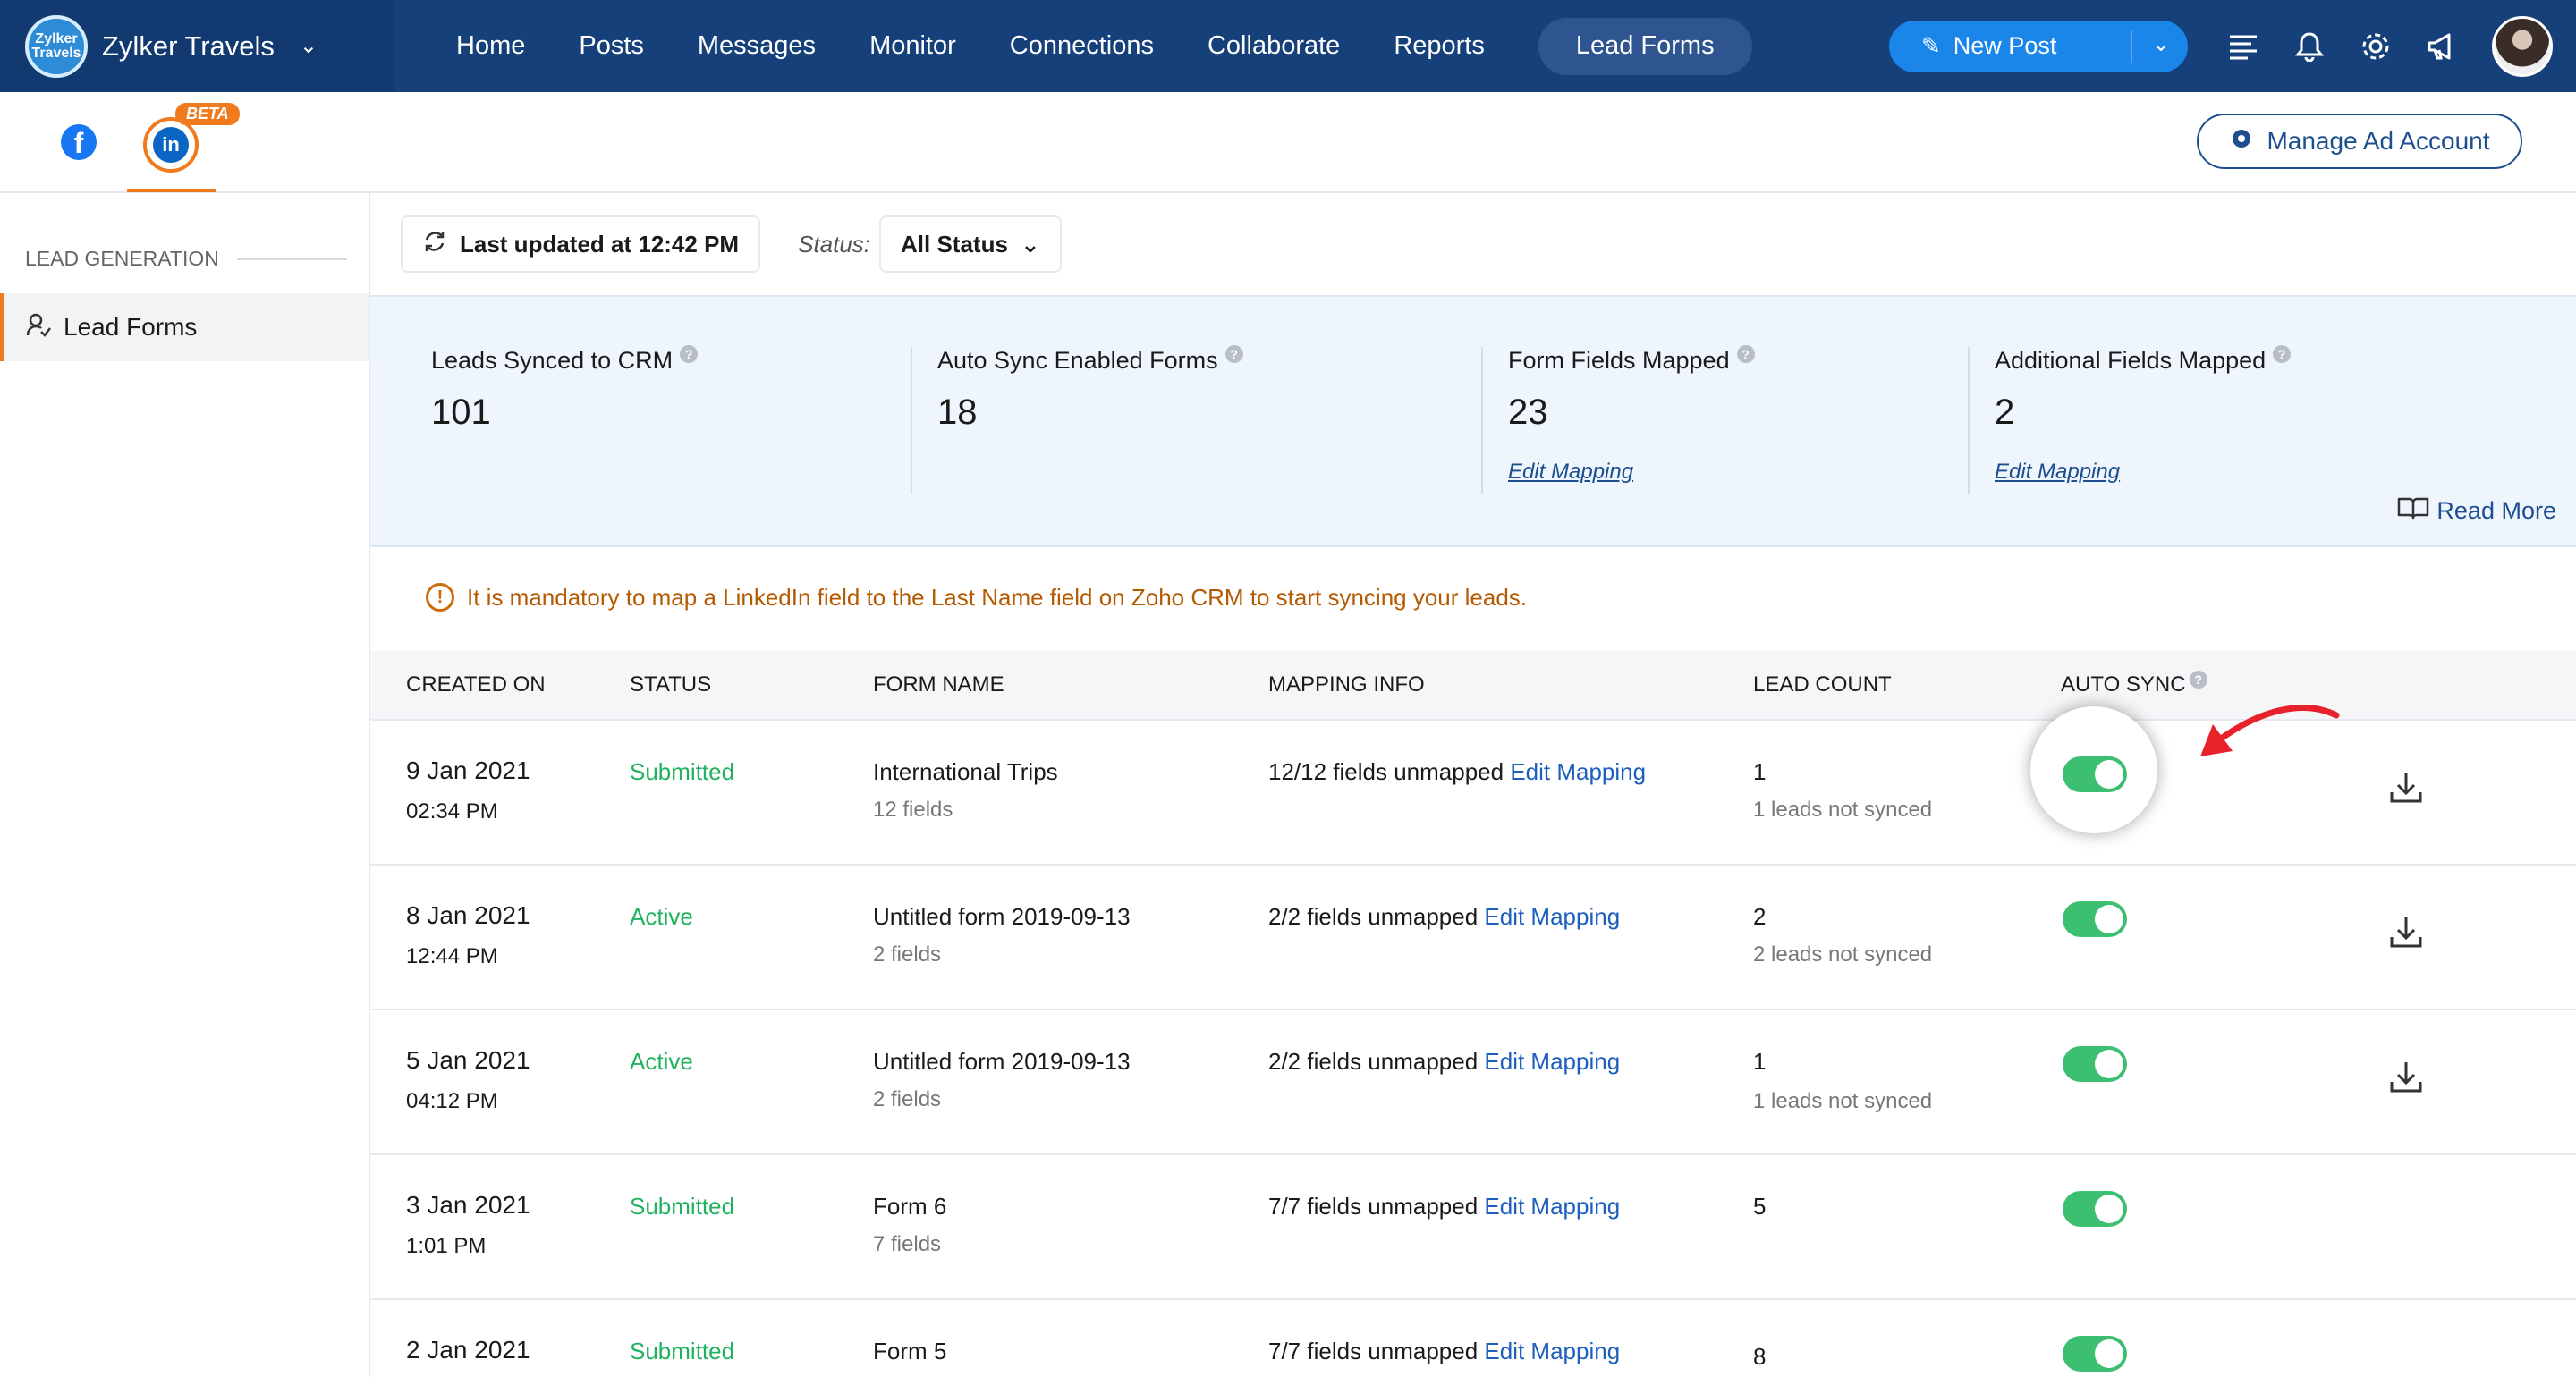 The width and height of the screenshot is (2576, 1377). I want to click on created-time: 1:01 PM, so click(446, 1246).